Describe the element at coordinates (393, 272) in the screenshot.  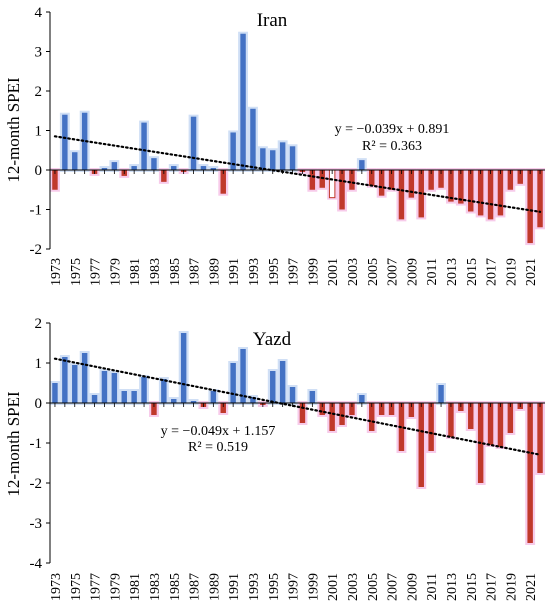
I see `iran-x-tick-label: 2007` at that location.